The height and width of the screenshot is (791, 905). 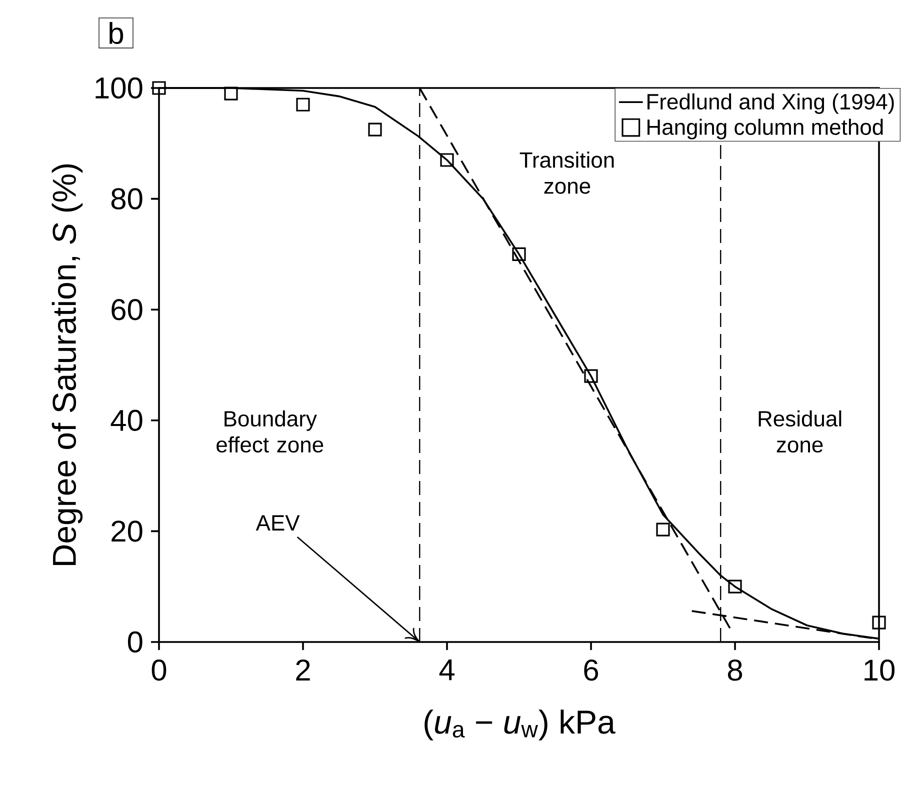 I want to click on y-axis-title: Degree of Saturation, S (%), so click(x=67, y=364).